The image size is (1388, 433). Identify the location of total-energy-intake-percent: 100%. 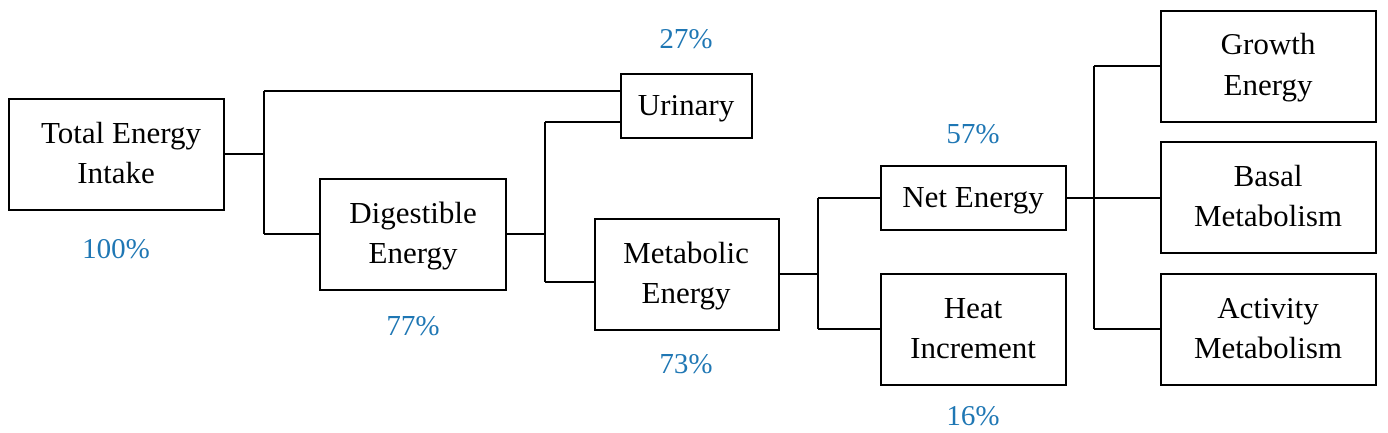
(116, 249).